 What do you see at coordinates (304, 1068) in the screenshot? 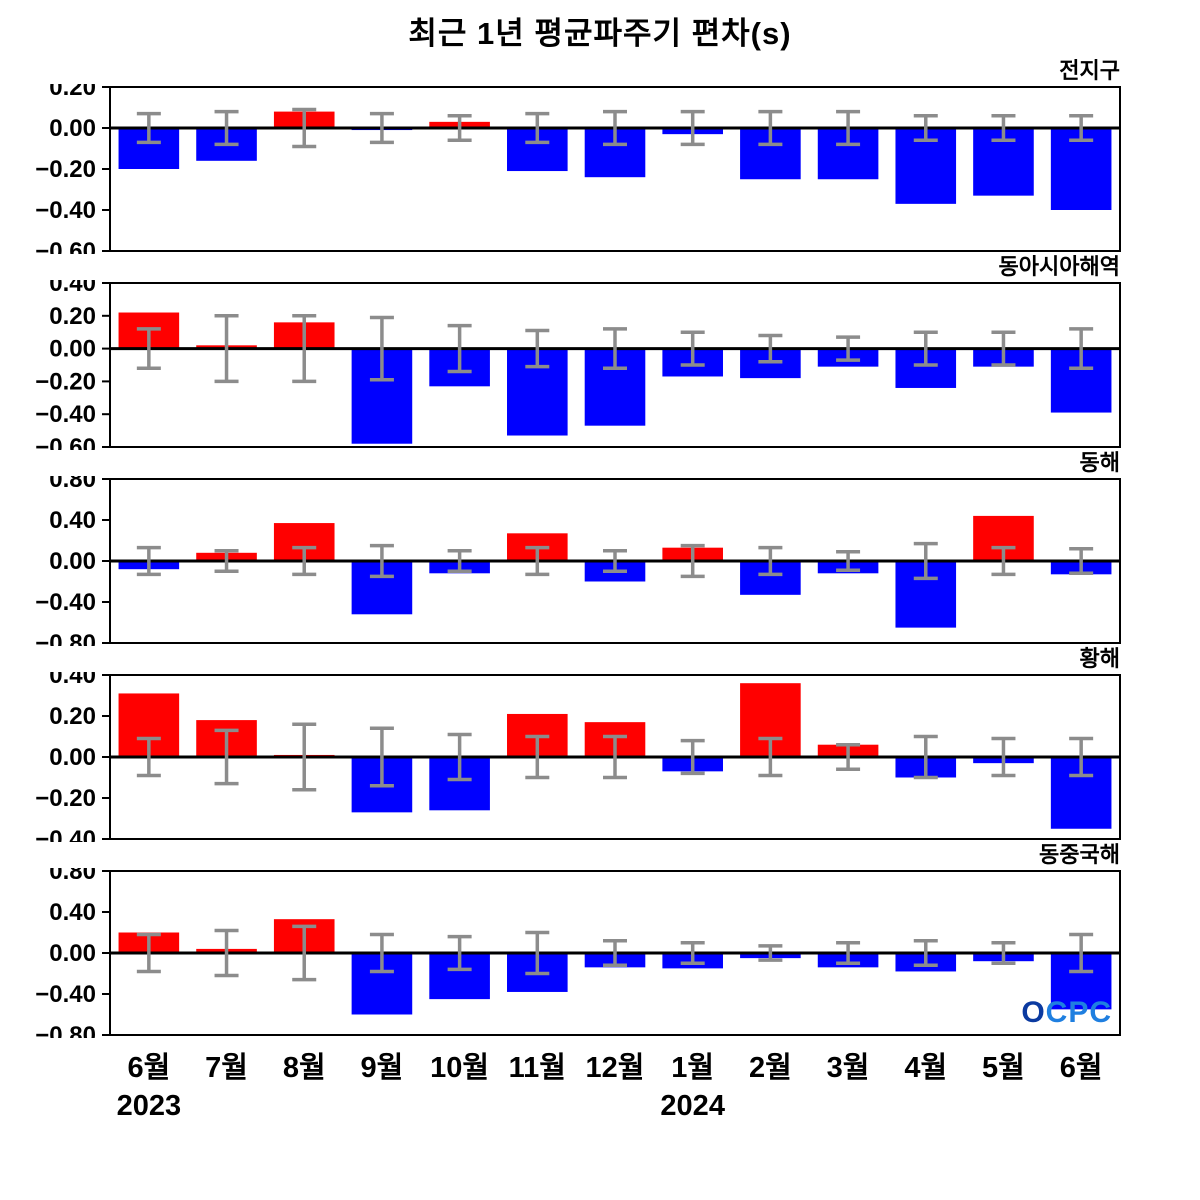
I see `x-tick-label: 8월` at bounding box center [304, 1068].